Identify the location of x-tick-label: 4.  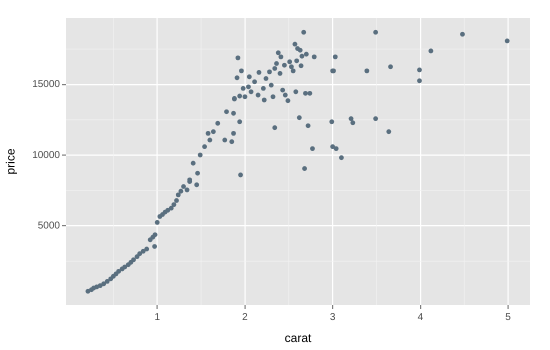
(421, 317).